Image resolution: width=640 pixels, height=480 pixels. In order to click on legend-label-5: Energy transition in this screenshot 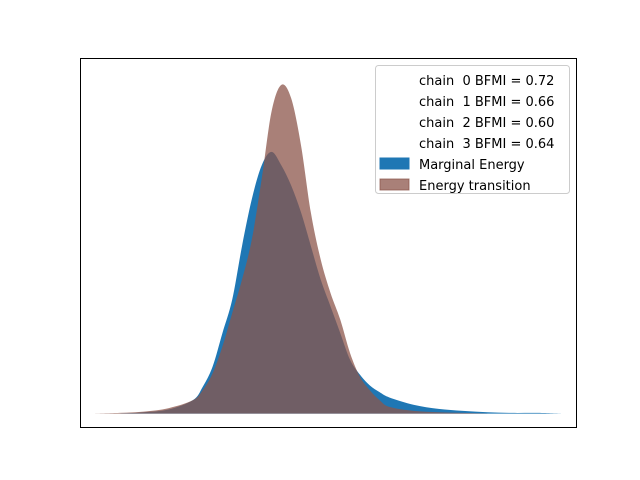, I will do `click(475, 186)`.